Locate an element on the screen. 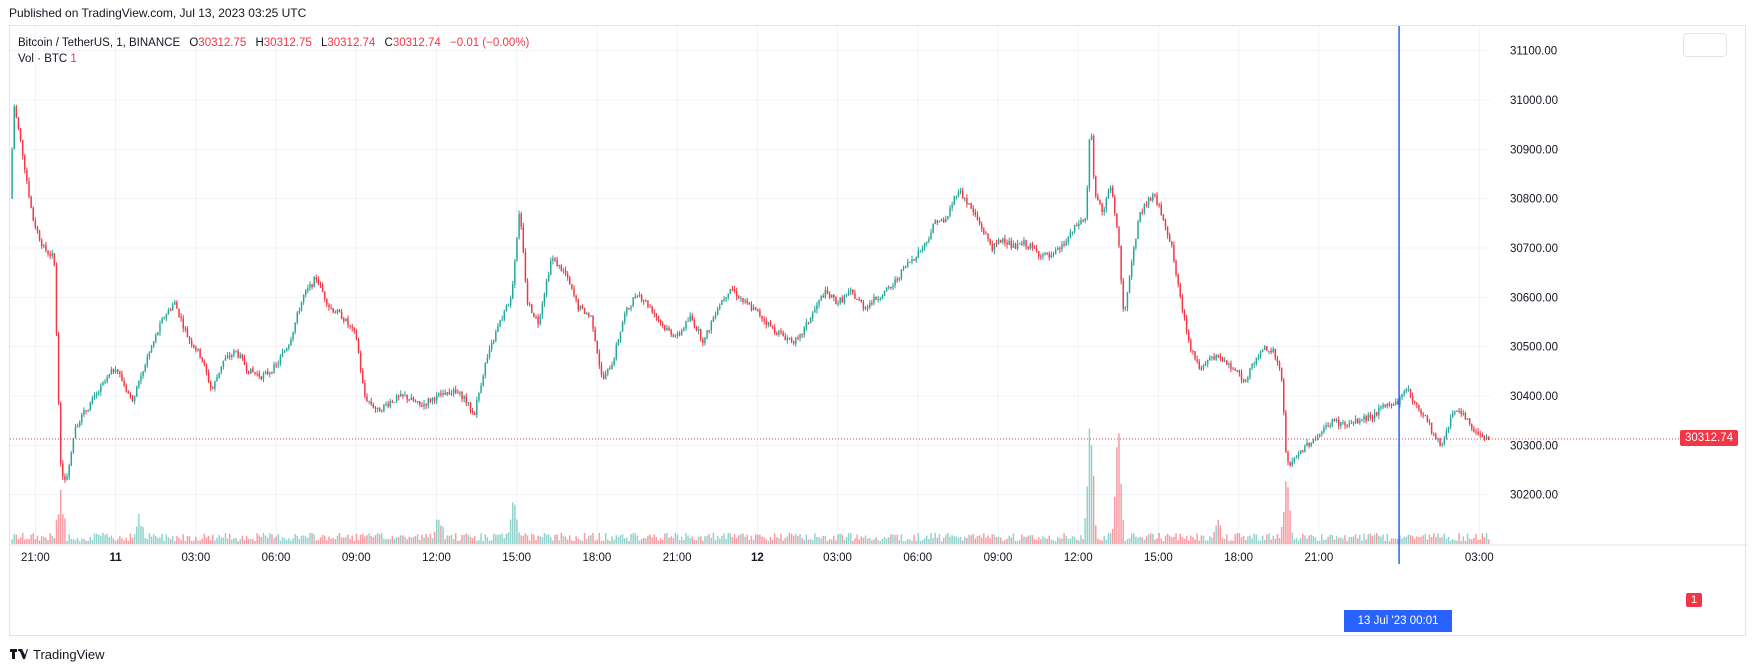 Image resolution: width=1755 pixels, height=671 pixels. symbol-name: Bitcoin / TetherUS, 1, BINANCE is located at coordinates (99, 43).